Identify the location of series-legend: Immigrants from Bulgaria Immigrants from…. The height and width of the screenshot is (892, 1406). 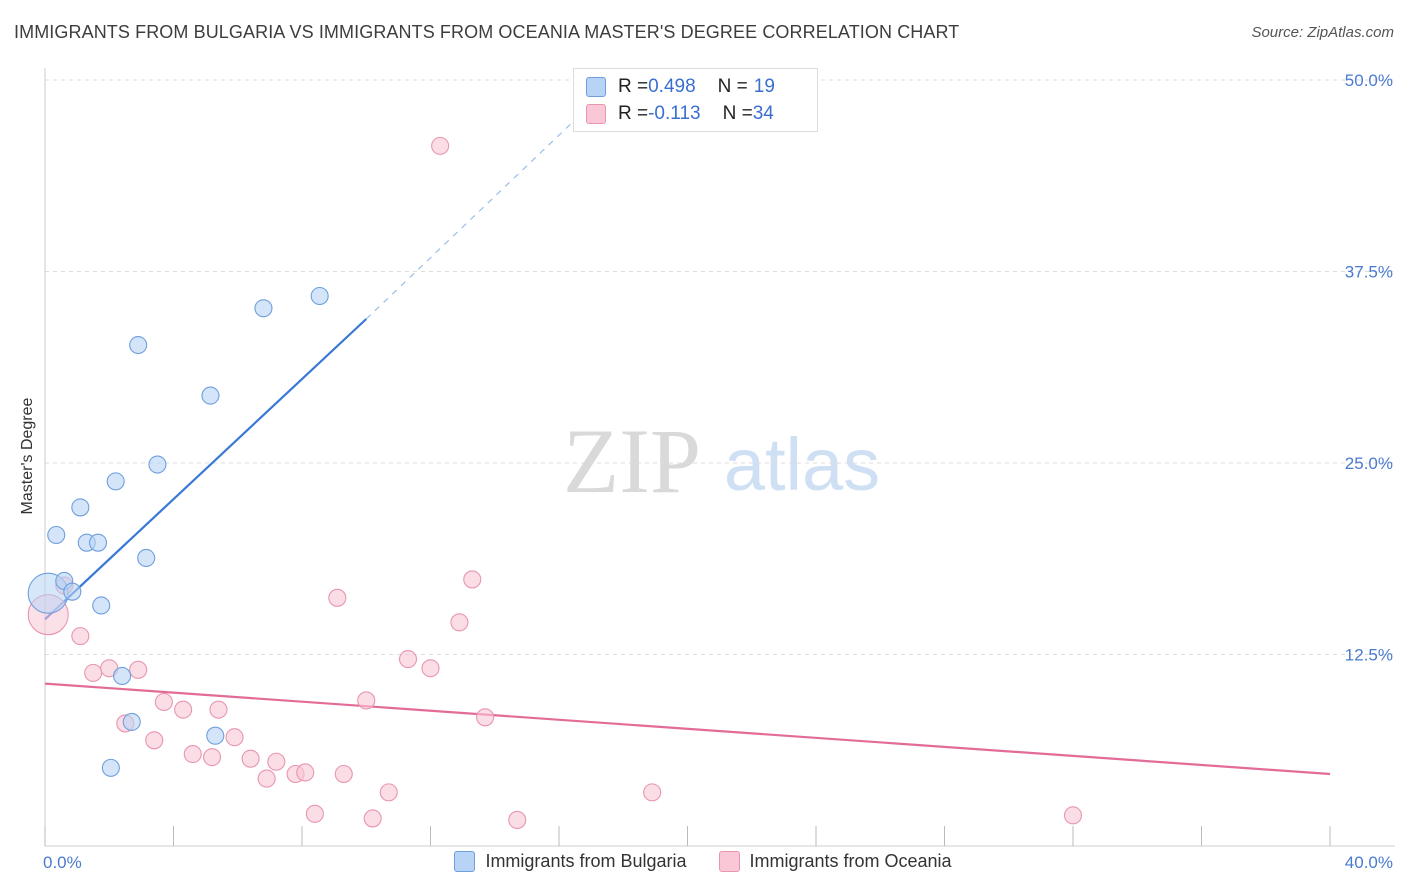
(703, 861).